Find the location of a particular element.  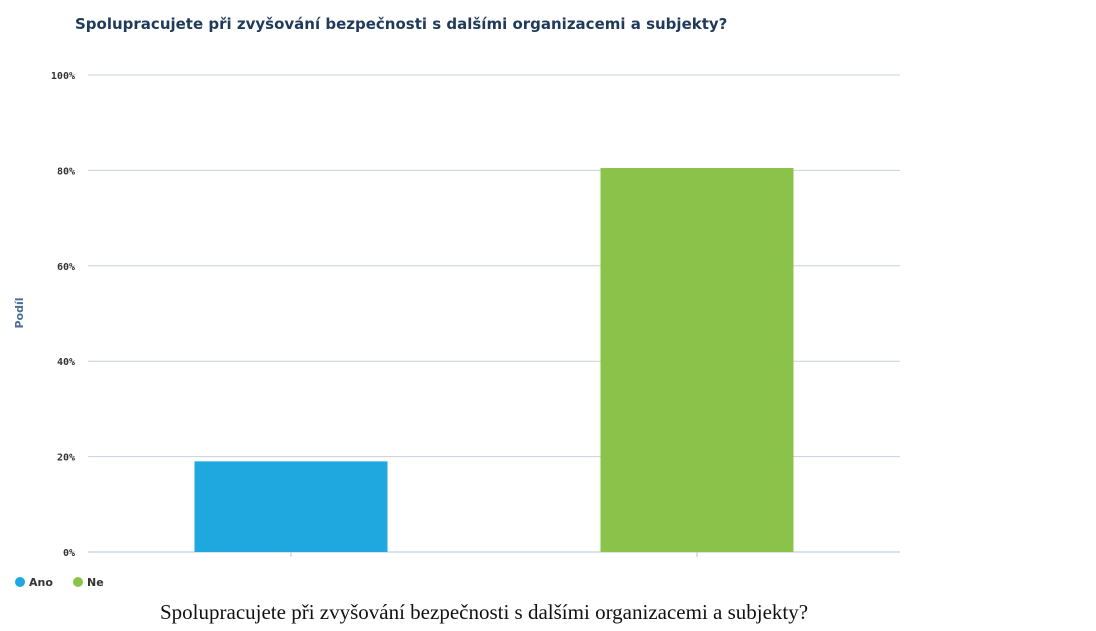

y-axis-label: Podíl is located at coordinates (19, 312).